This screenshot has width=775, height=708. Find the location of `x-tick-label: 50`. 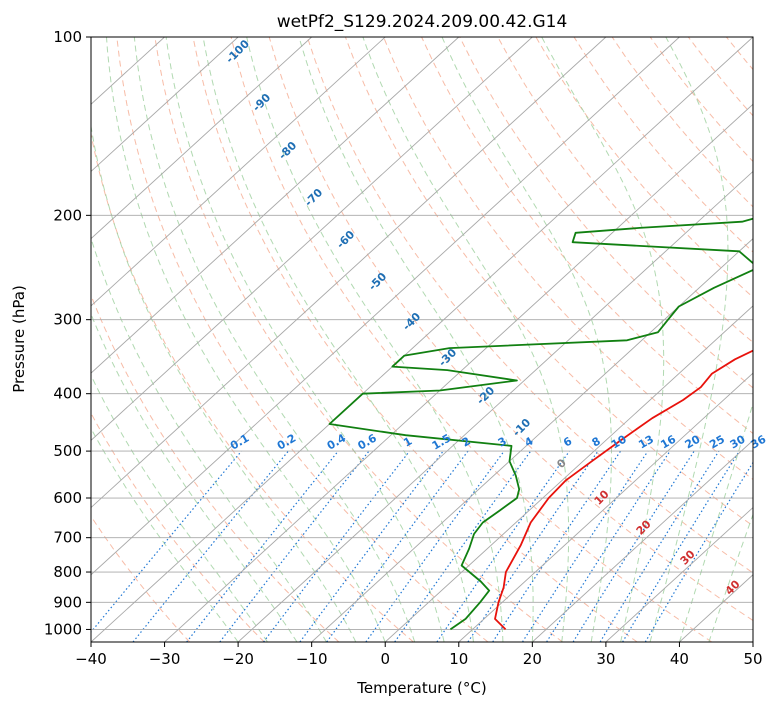

x-tick-label: 50 is located at coordinates (752, 659).